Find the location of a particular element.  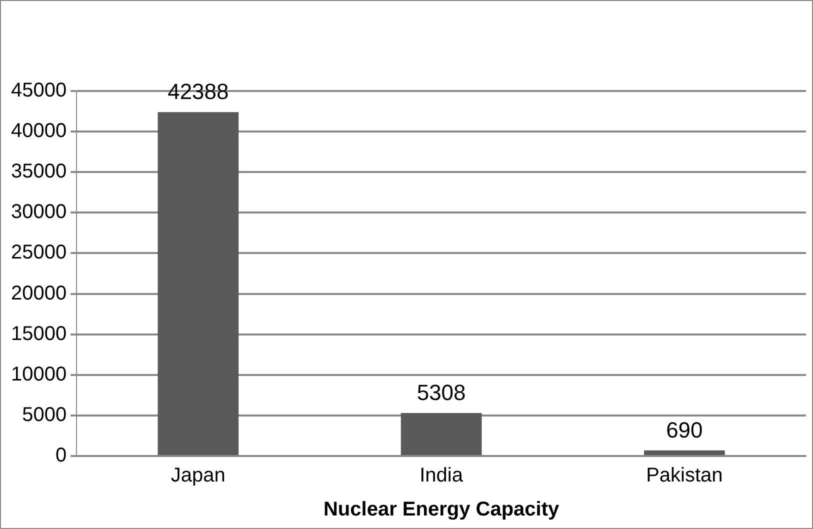

x-tick-label: Japan is located at coordinates (198, 475).